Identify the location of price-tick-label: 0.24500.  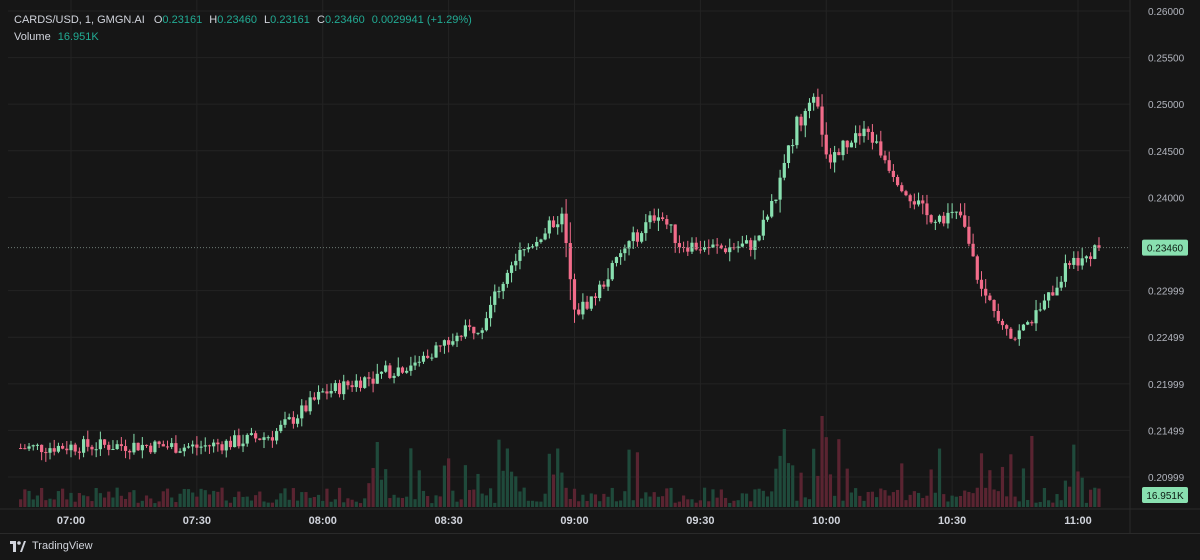
(1166, 152).